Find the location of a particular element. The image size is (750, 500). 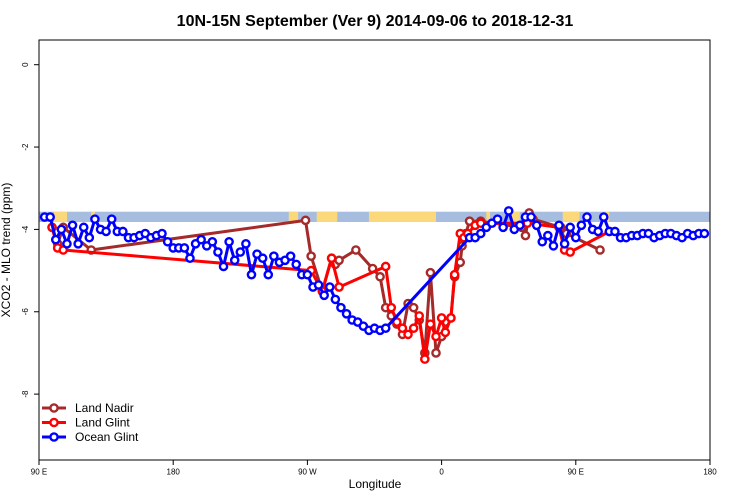

land-mask is located at coordinates (374, 216).